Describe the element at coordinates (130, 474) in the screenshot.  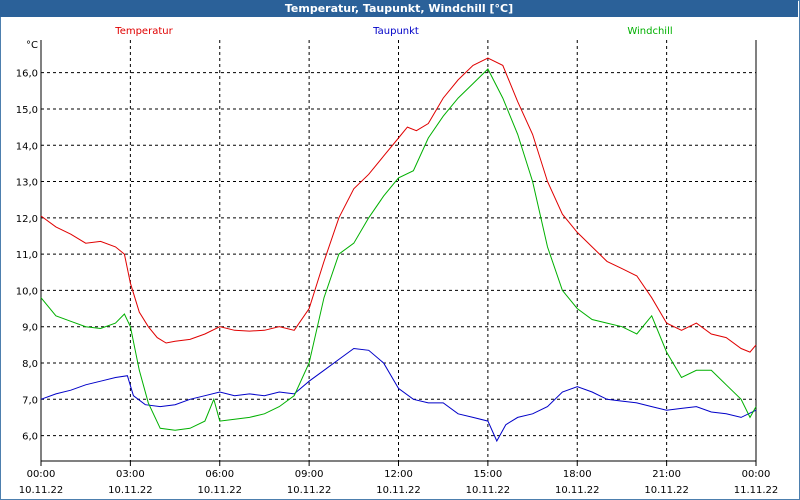
I see `x-tick-time: 03:00` at that location.